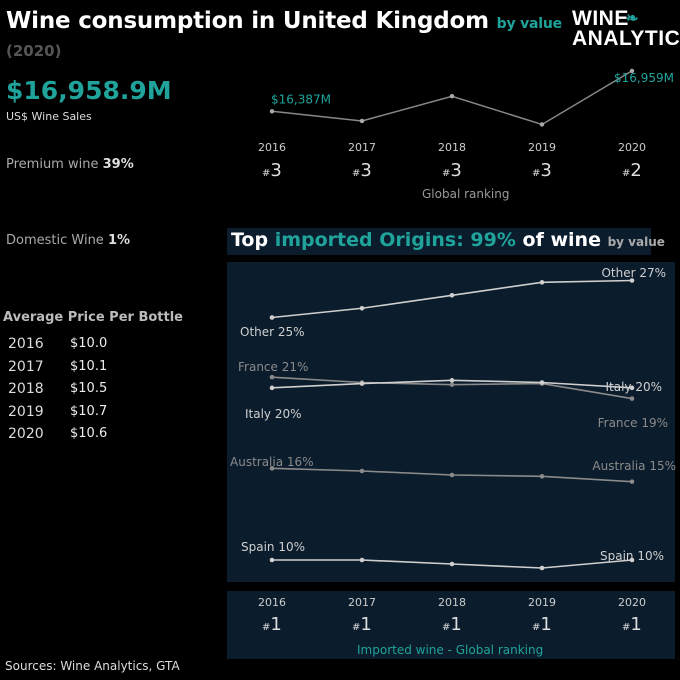  I want to click on avg-price-value: $10.5, so click(89, 388).